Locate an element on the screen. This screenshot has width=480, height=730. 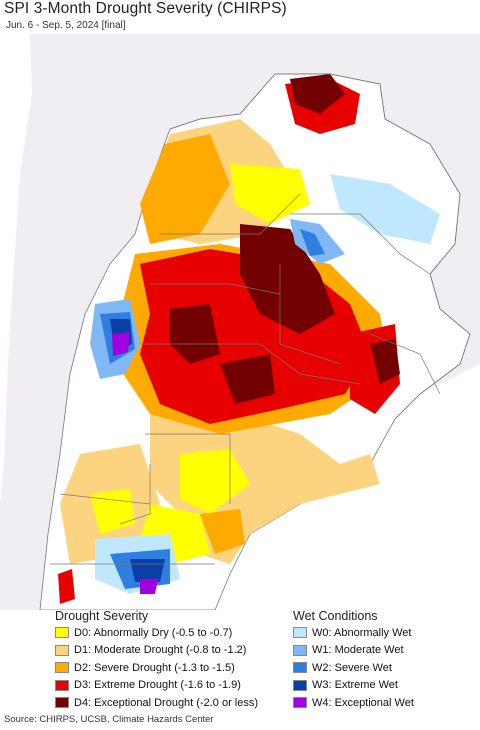
wet-legend-label: W1: Moderate Wet is located at coordinates (358, 650).